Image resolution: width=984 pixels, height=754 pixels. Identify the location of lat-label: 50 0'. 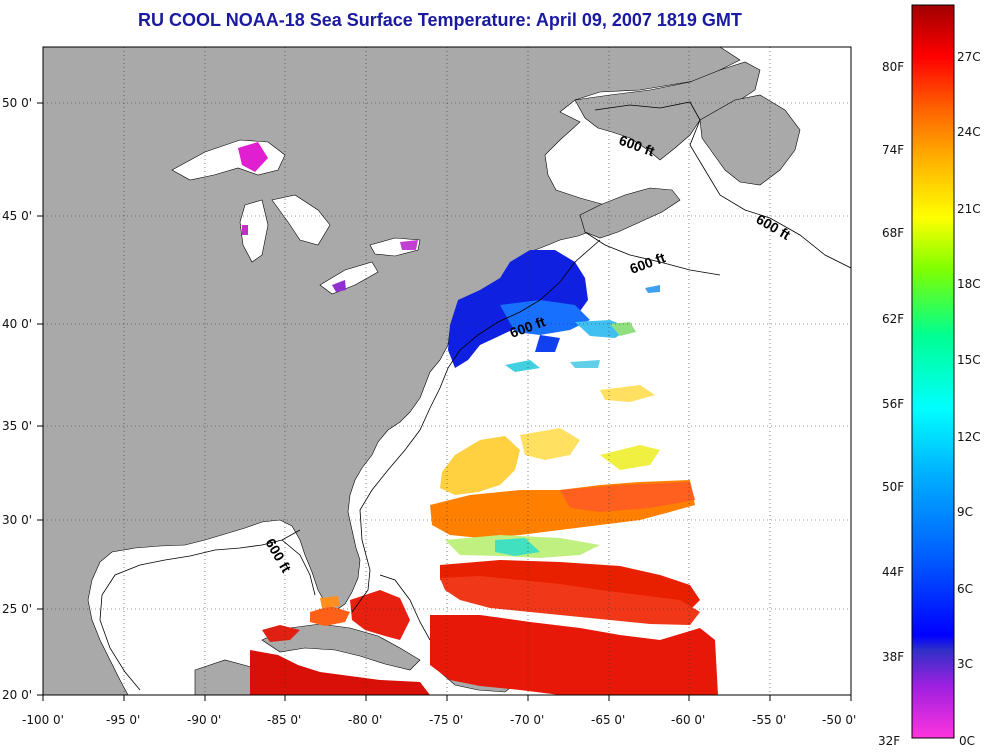
(17, 103).